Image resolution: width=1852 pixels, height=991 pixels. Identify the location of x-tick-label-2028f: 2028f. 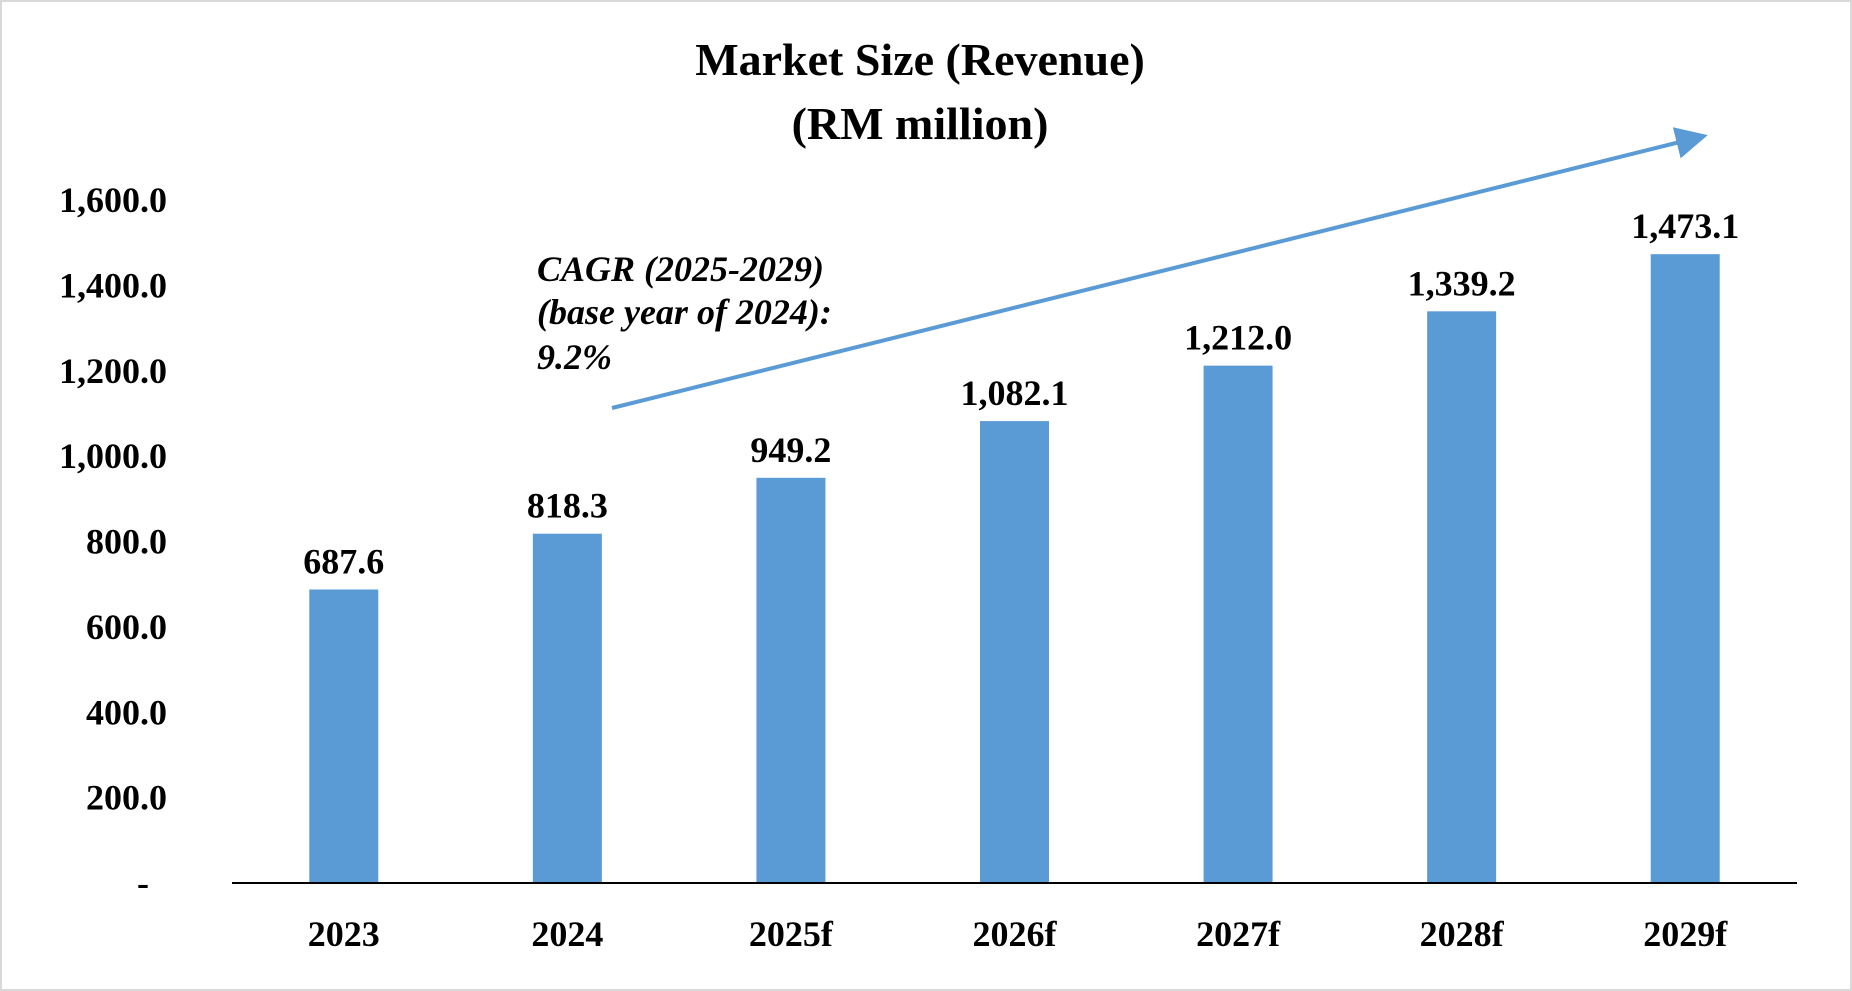
(1462, 934).